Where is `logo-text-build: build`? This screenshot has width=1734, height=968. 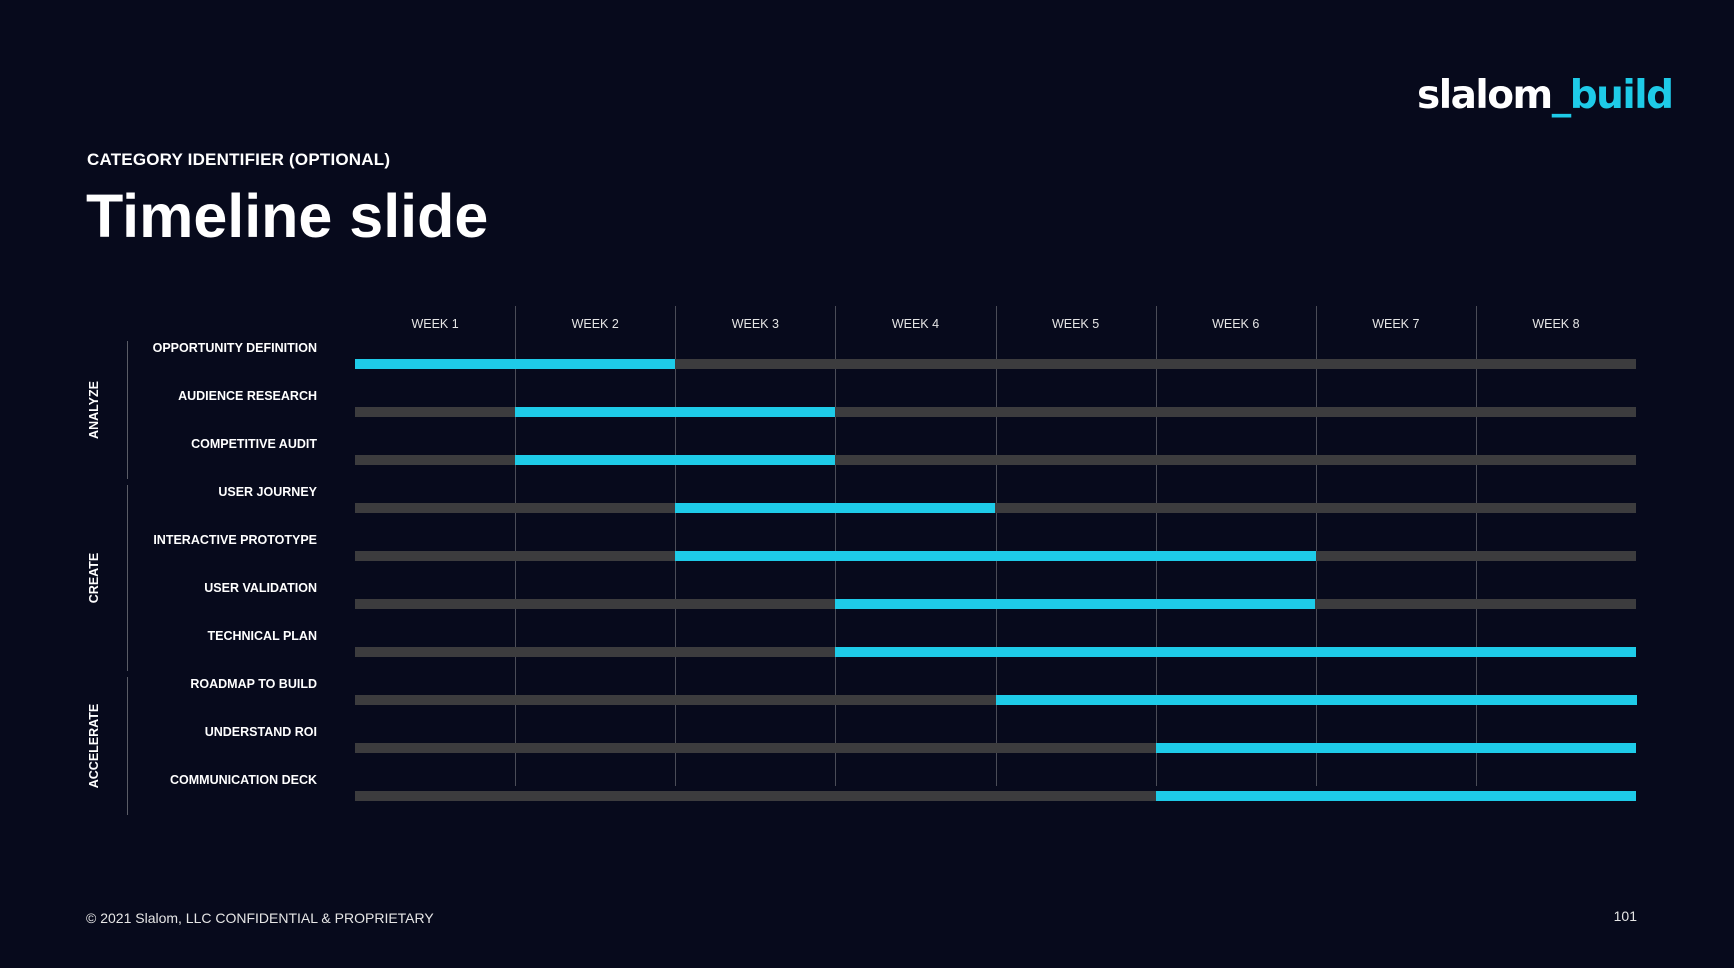 logo-text-build: build is located at coordinates (1621, 95).